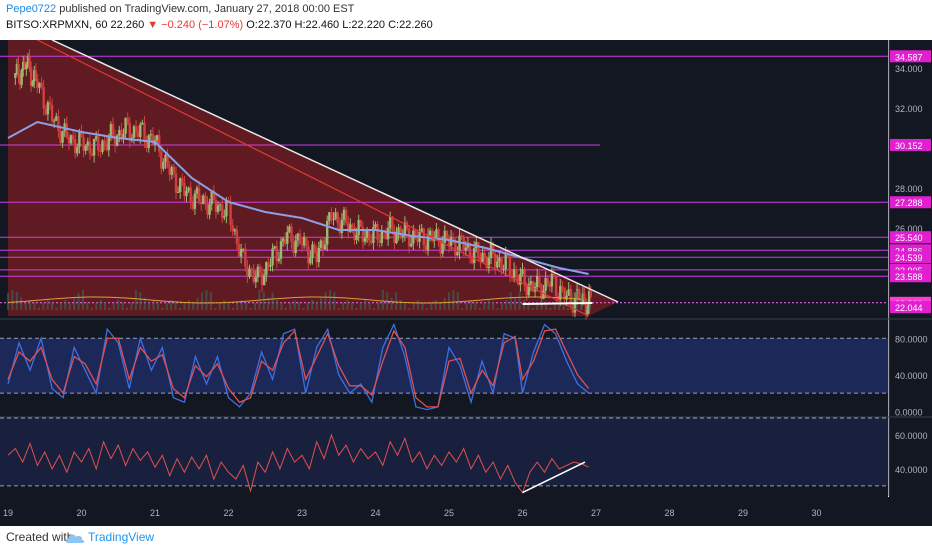  Describe the element at coordinates (444, 452) in the screenshot. I see `rsi-band-fill` at that location.